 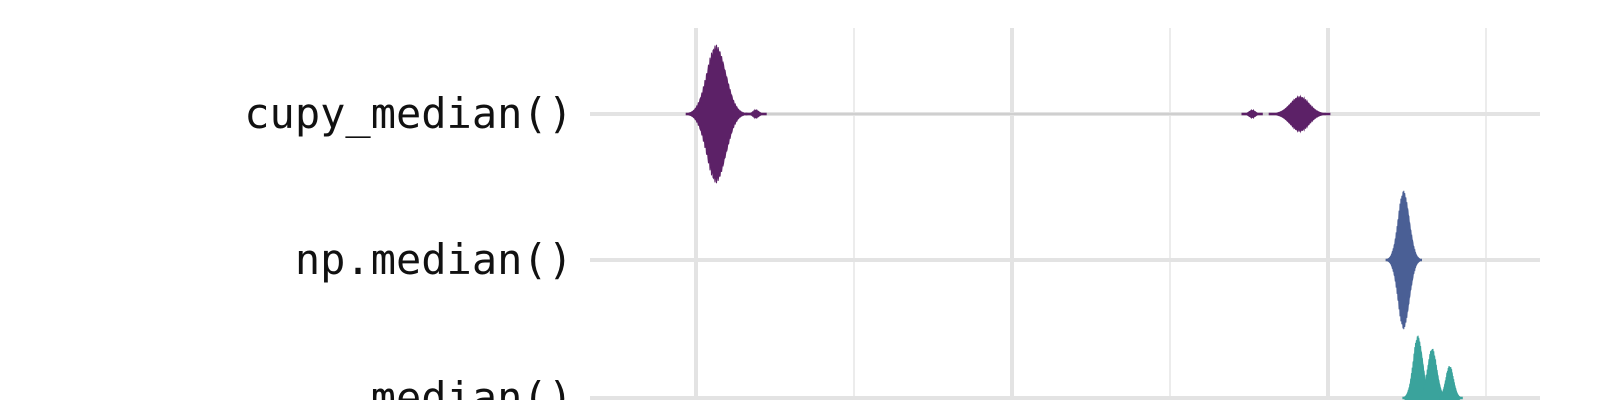 I want to click on y-tick-label: _median(), so click(x=459, y=386).